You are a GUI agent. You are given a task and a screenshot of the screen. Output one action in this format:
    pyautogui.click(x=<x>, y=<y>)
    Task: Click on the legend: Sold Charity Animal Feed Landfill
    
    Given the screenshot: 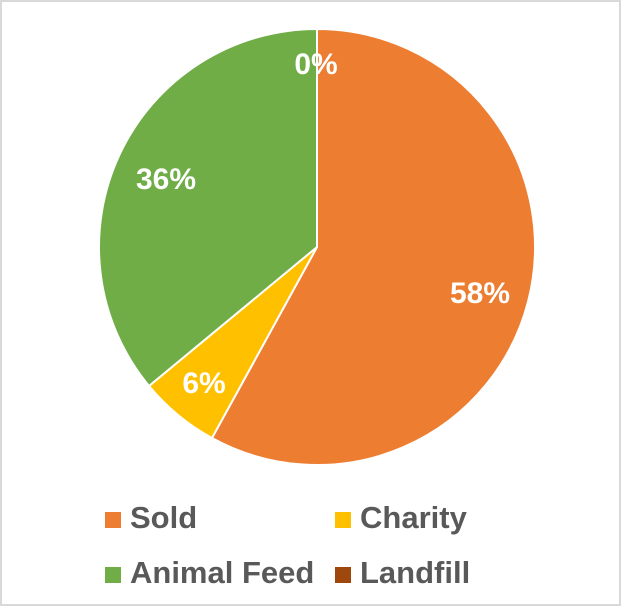 What is the action you would take?
    pyautogui.click(x=287, y=545)
    